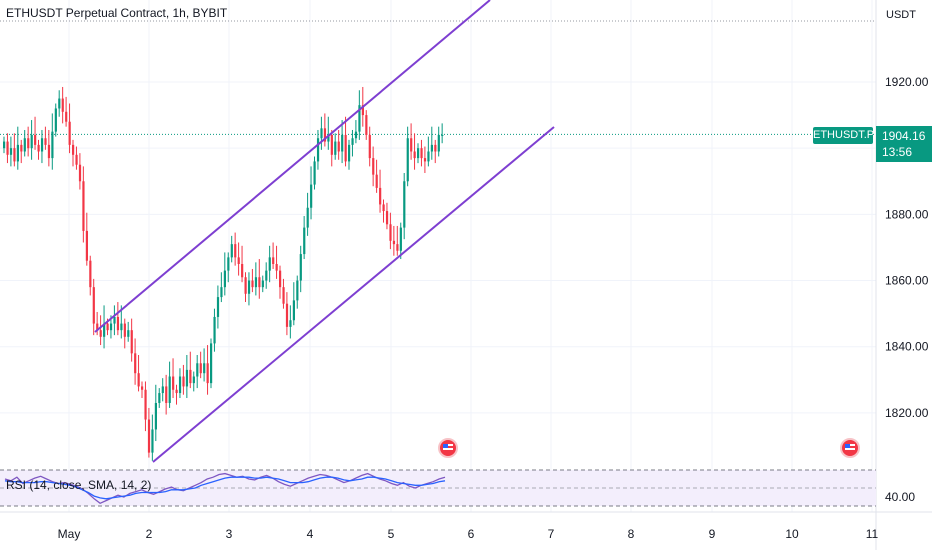 The image size is (932, 550). Describe the element at coordinates (843, 135) in the screenshot. I see `symbol-price-tag: ETHUSDT.P` at that location.